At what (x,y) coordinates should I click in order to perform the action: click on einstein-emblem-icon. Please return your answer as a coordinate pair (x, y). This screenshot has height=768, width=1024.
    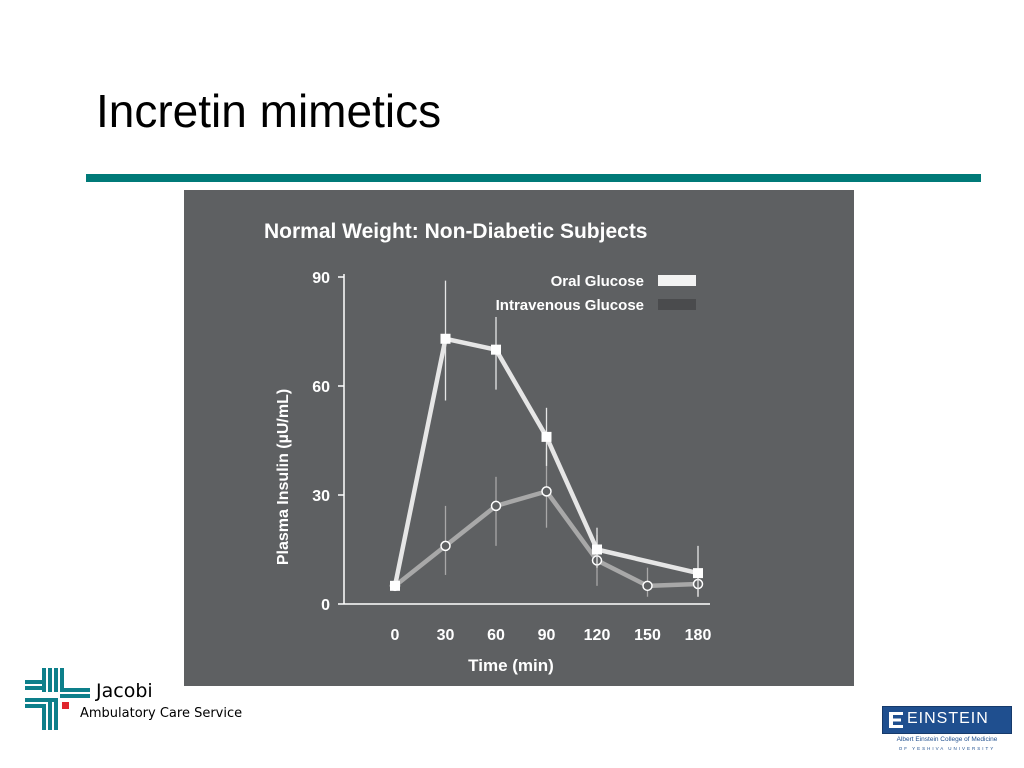
    Looking at the image, I should click on (896, 720).